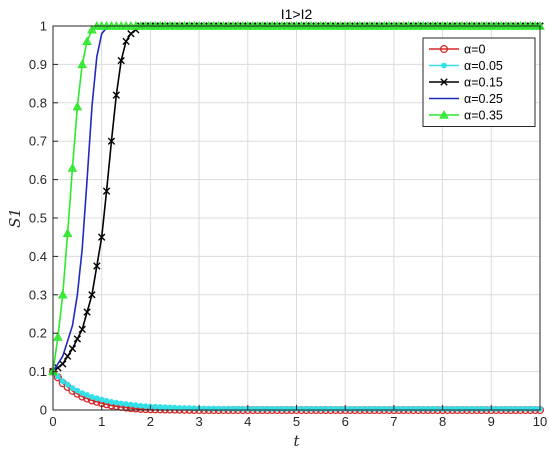 This screenshot has height=460, width=550. Describe the element at coordinates (43, 26) in the screenshot. I see `y-tick-label: 1` at that location.